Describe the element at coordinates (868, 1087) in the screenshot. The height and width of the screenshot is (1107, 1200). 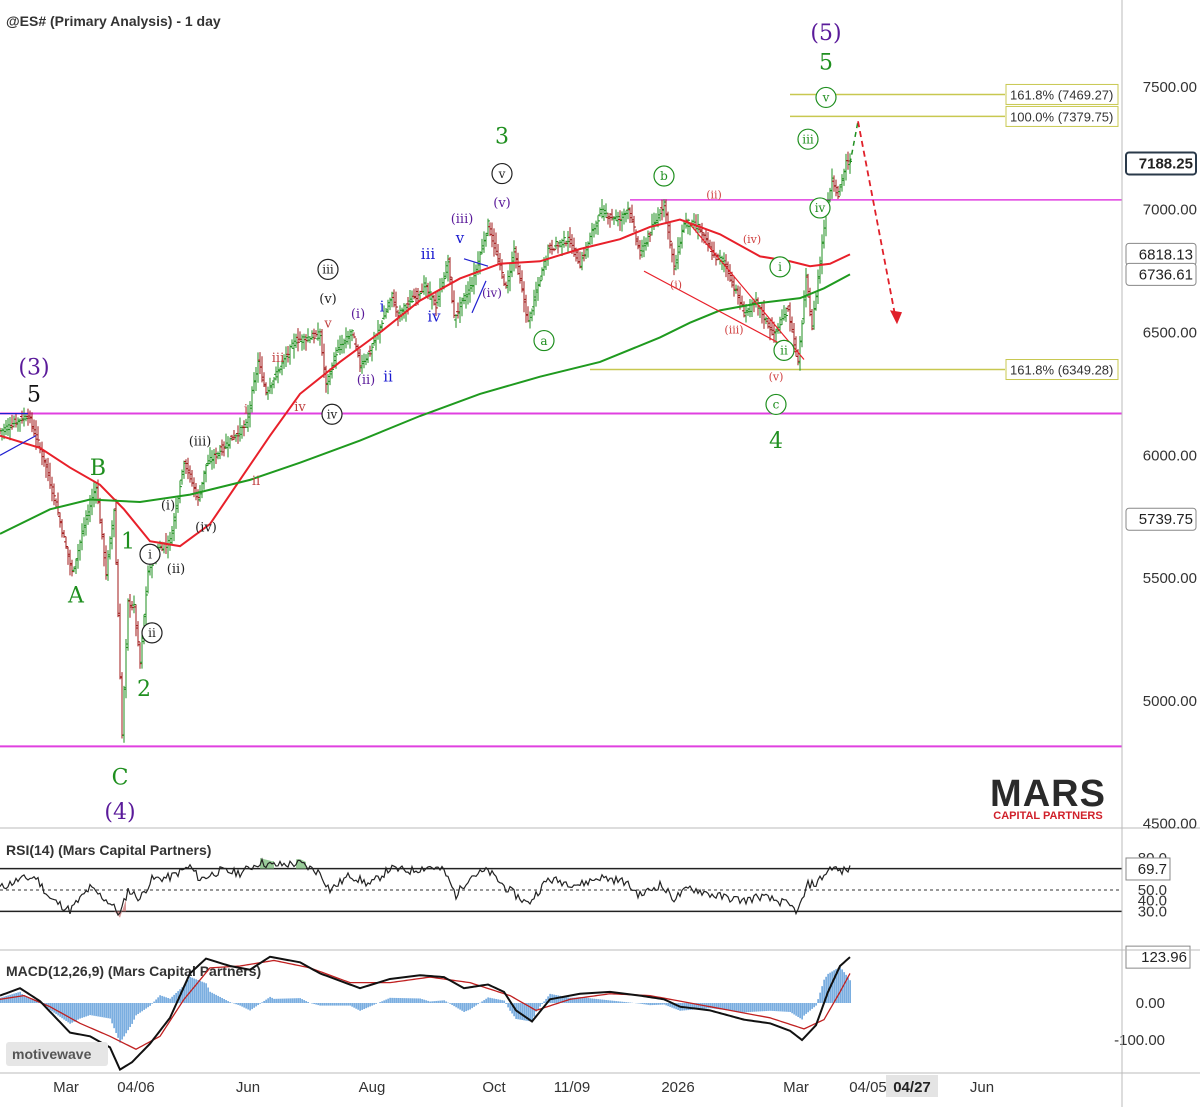
I see `time-label: 04/05` at that location.